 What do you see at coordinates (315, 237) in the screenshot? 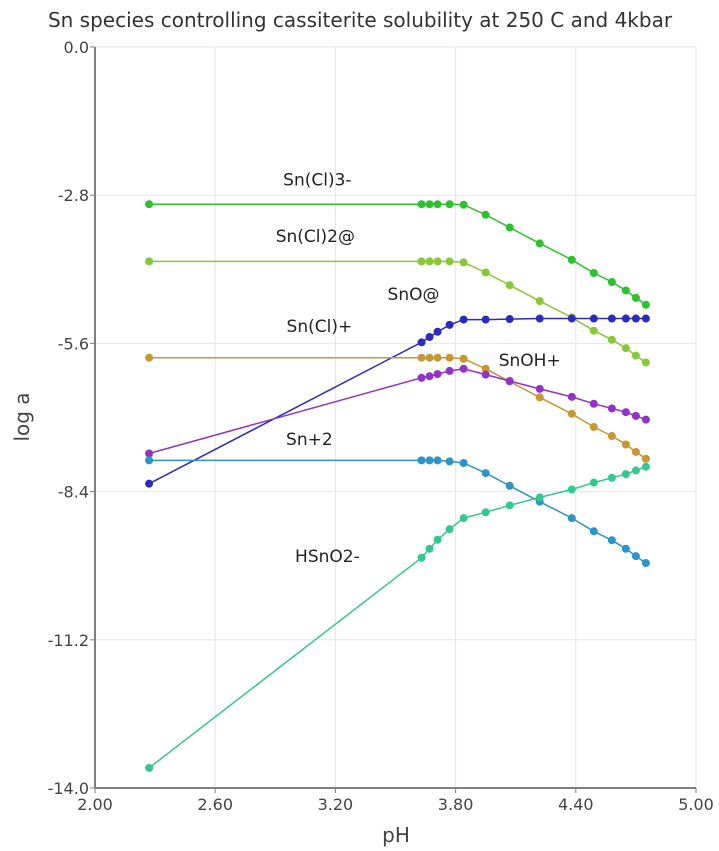
I see `series-label: Sn(Cl)2@` at bounding box center [315, 237].